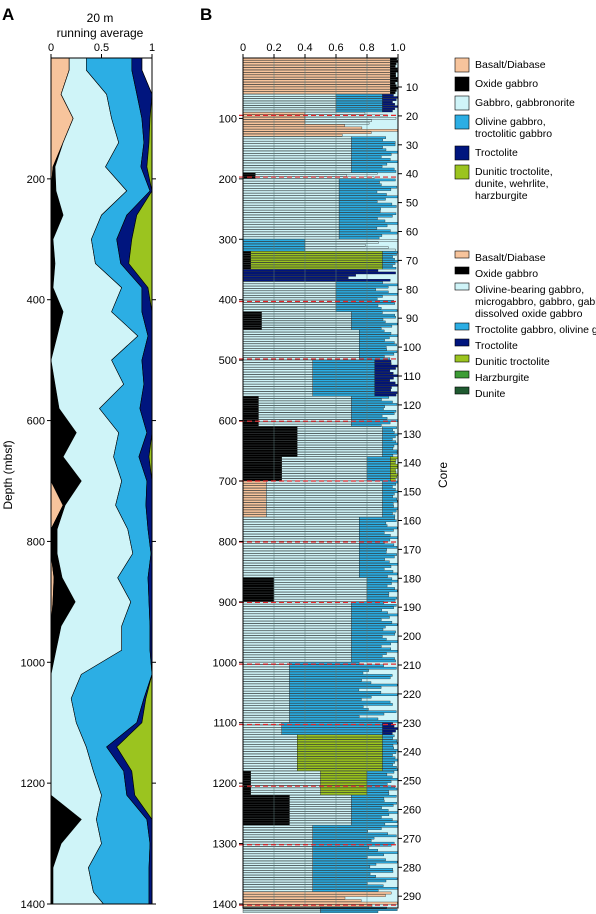  What do you see at coordinates (366, 48) in the screenshot?
I see `panel-b-x-tick-label: 0.8` at bounding box center [366, 48].